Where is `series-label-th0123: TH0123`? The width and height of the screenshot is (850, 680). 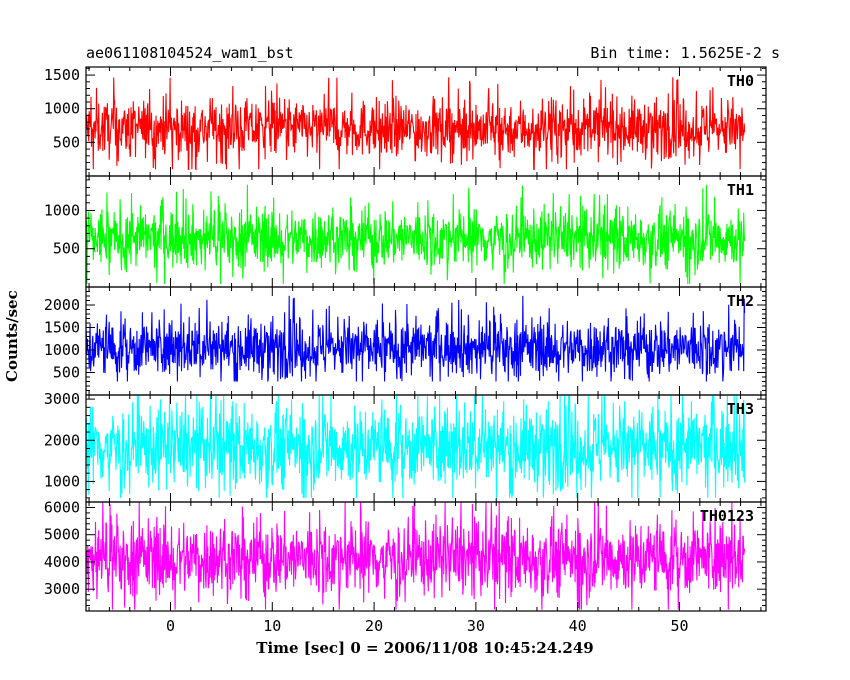 series-label-th0123: TH0123 is located at coordinates (727, 516).